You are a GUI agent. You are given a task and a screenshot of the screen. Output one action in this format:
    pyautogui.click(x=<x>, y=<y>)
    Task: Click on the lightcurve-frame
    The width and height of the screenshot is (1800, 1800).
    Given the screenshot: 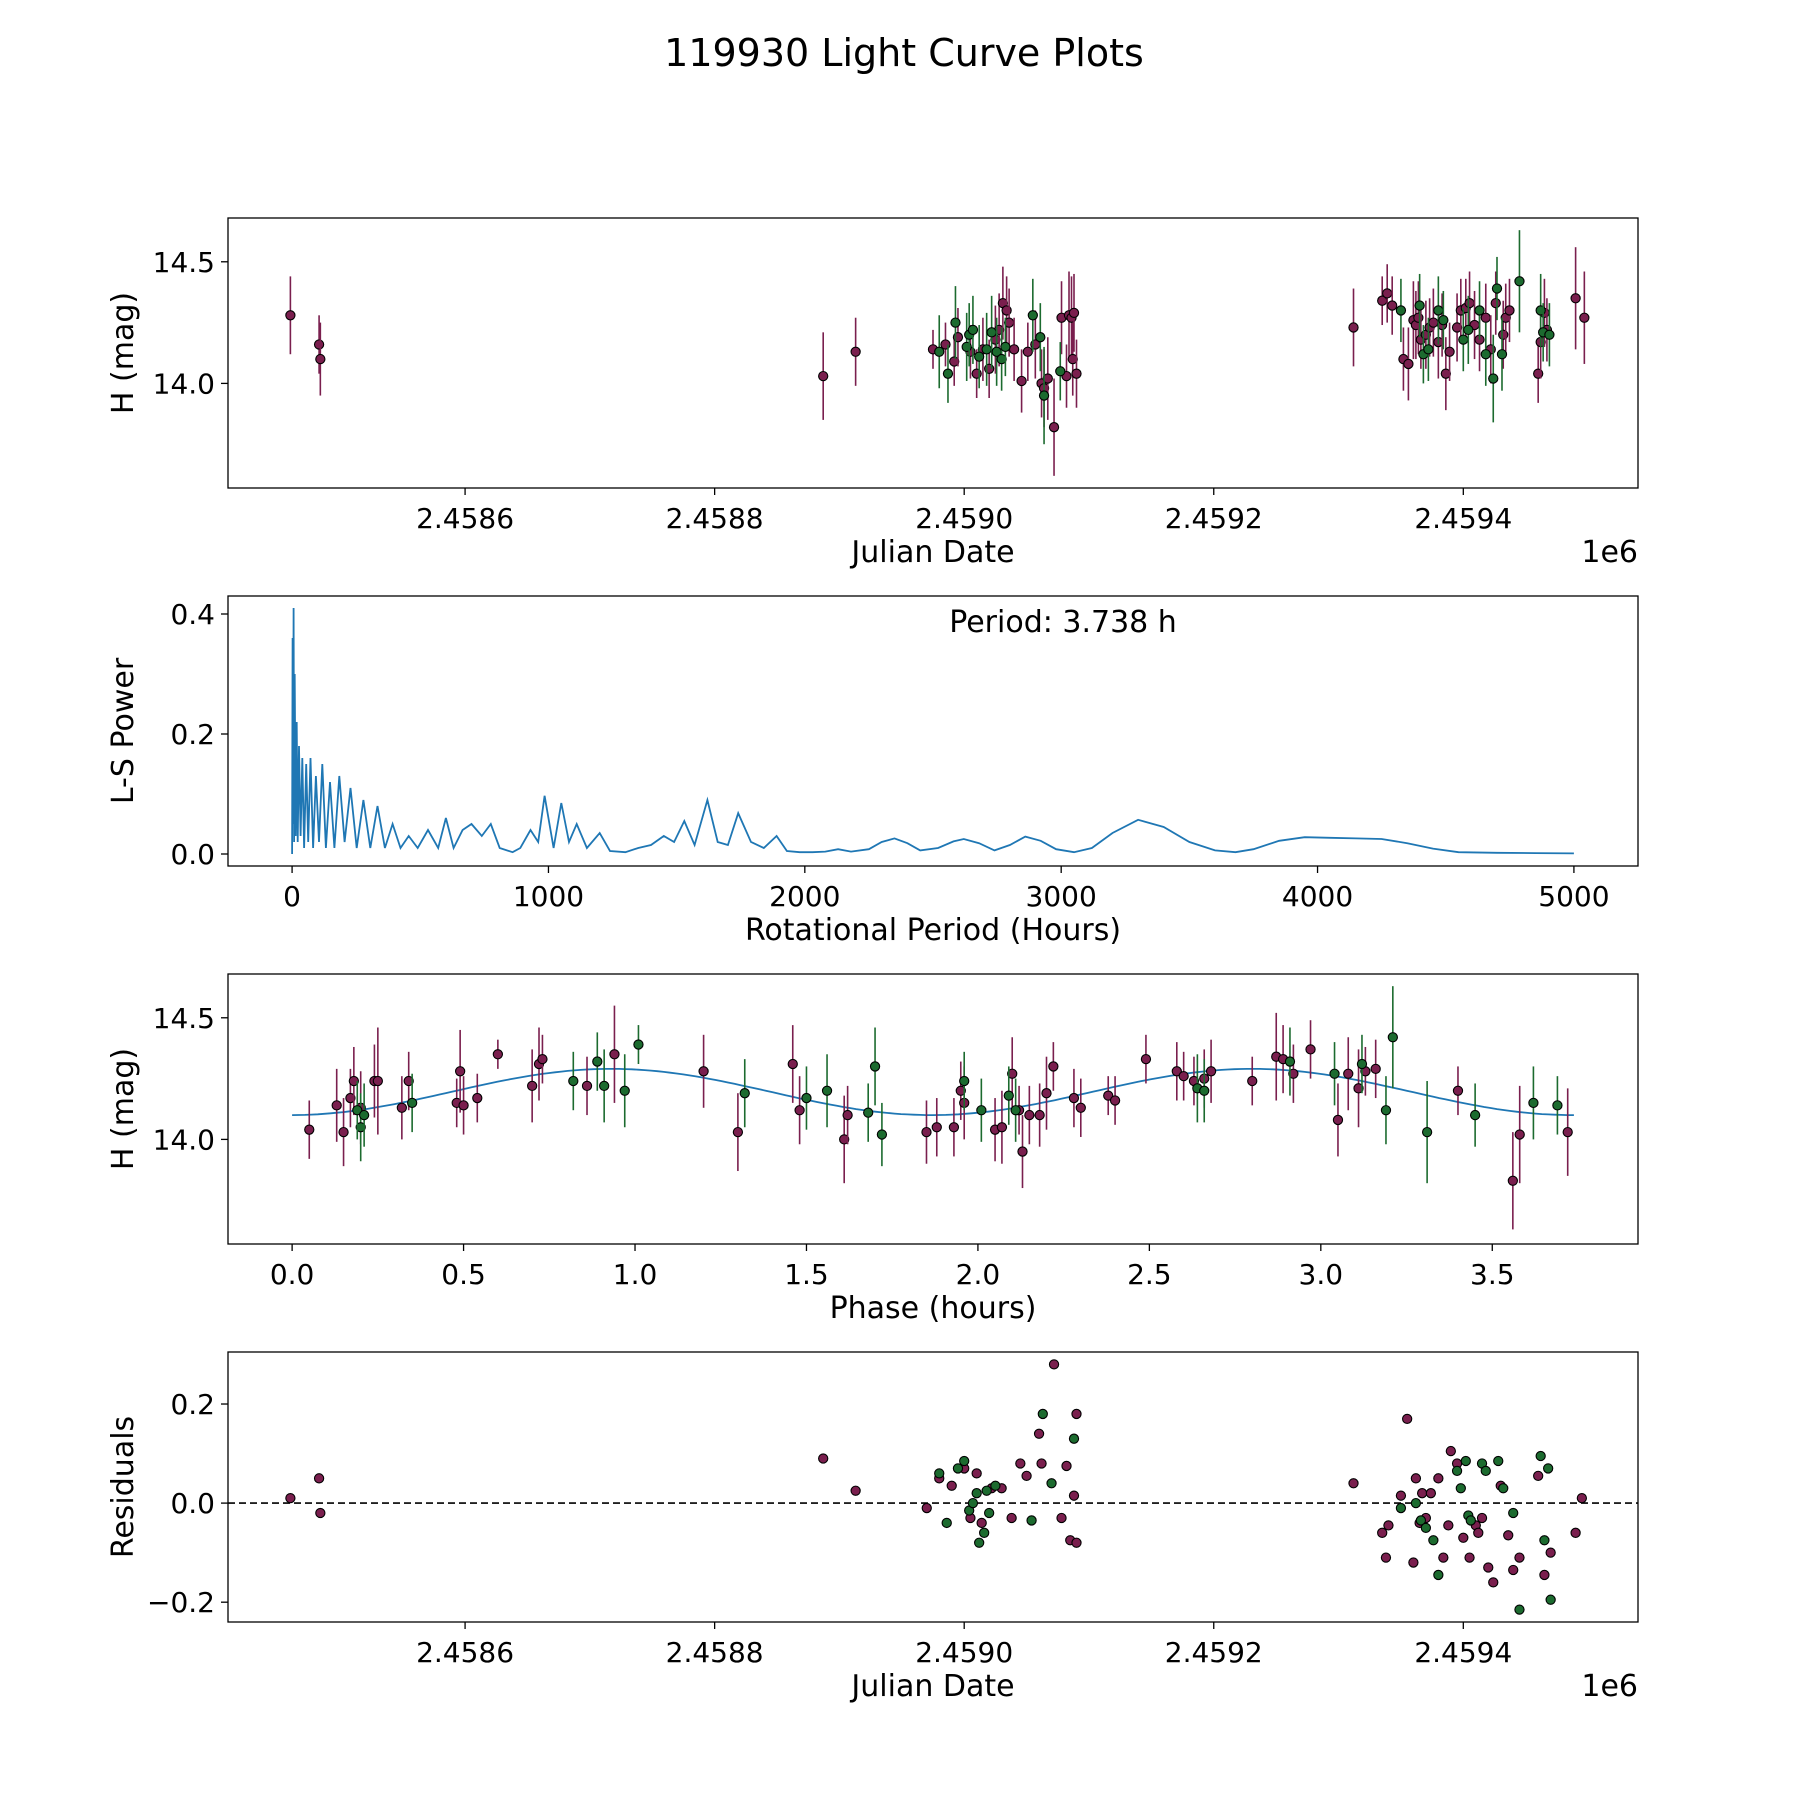 What is the action you would take?
    pyautogui.click(x=933, y=353)
    